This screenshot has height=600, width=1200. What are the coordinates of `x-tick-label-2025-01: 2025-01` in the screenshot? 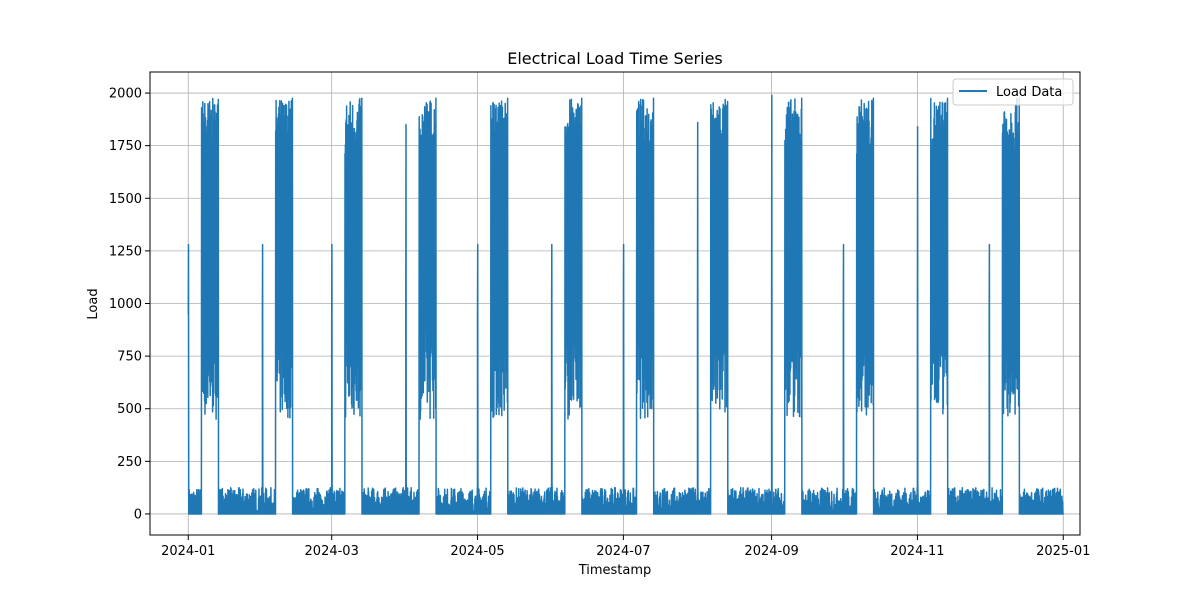 It's located at (1063, 551).